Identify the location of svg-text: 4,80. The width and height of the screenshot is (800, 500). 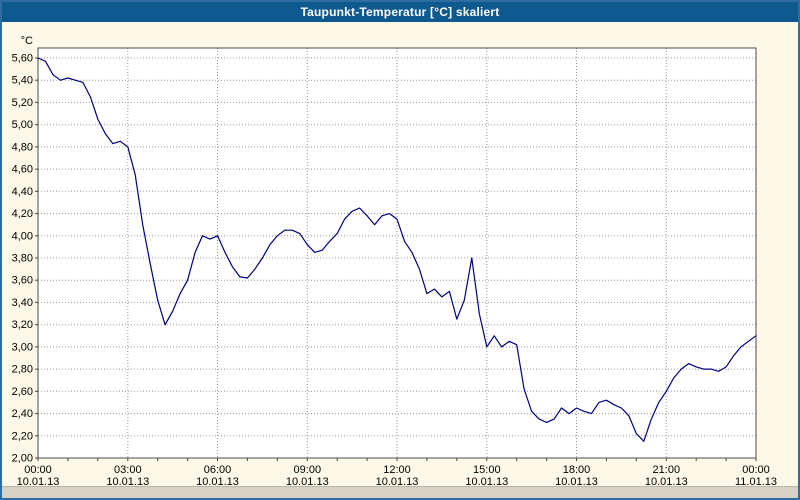
(22, 147).